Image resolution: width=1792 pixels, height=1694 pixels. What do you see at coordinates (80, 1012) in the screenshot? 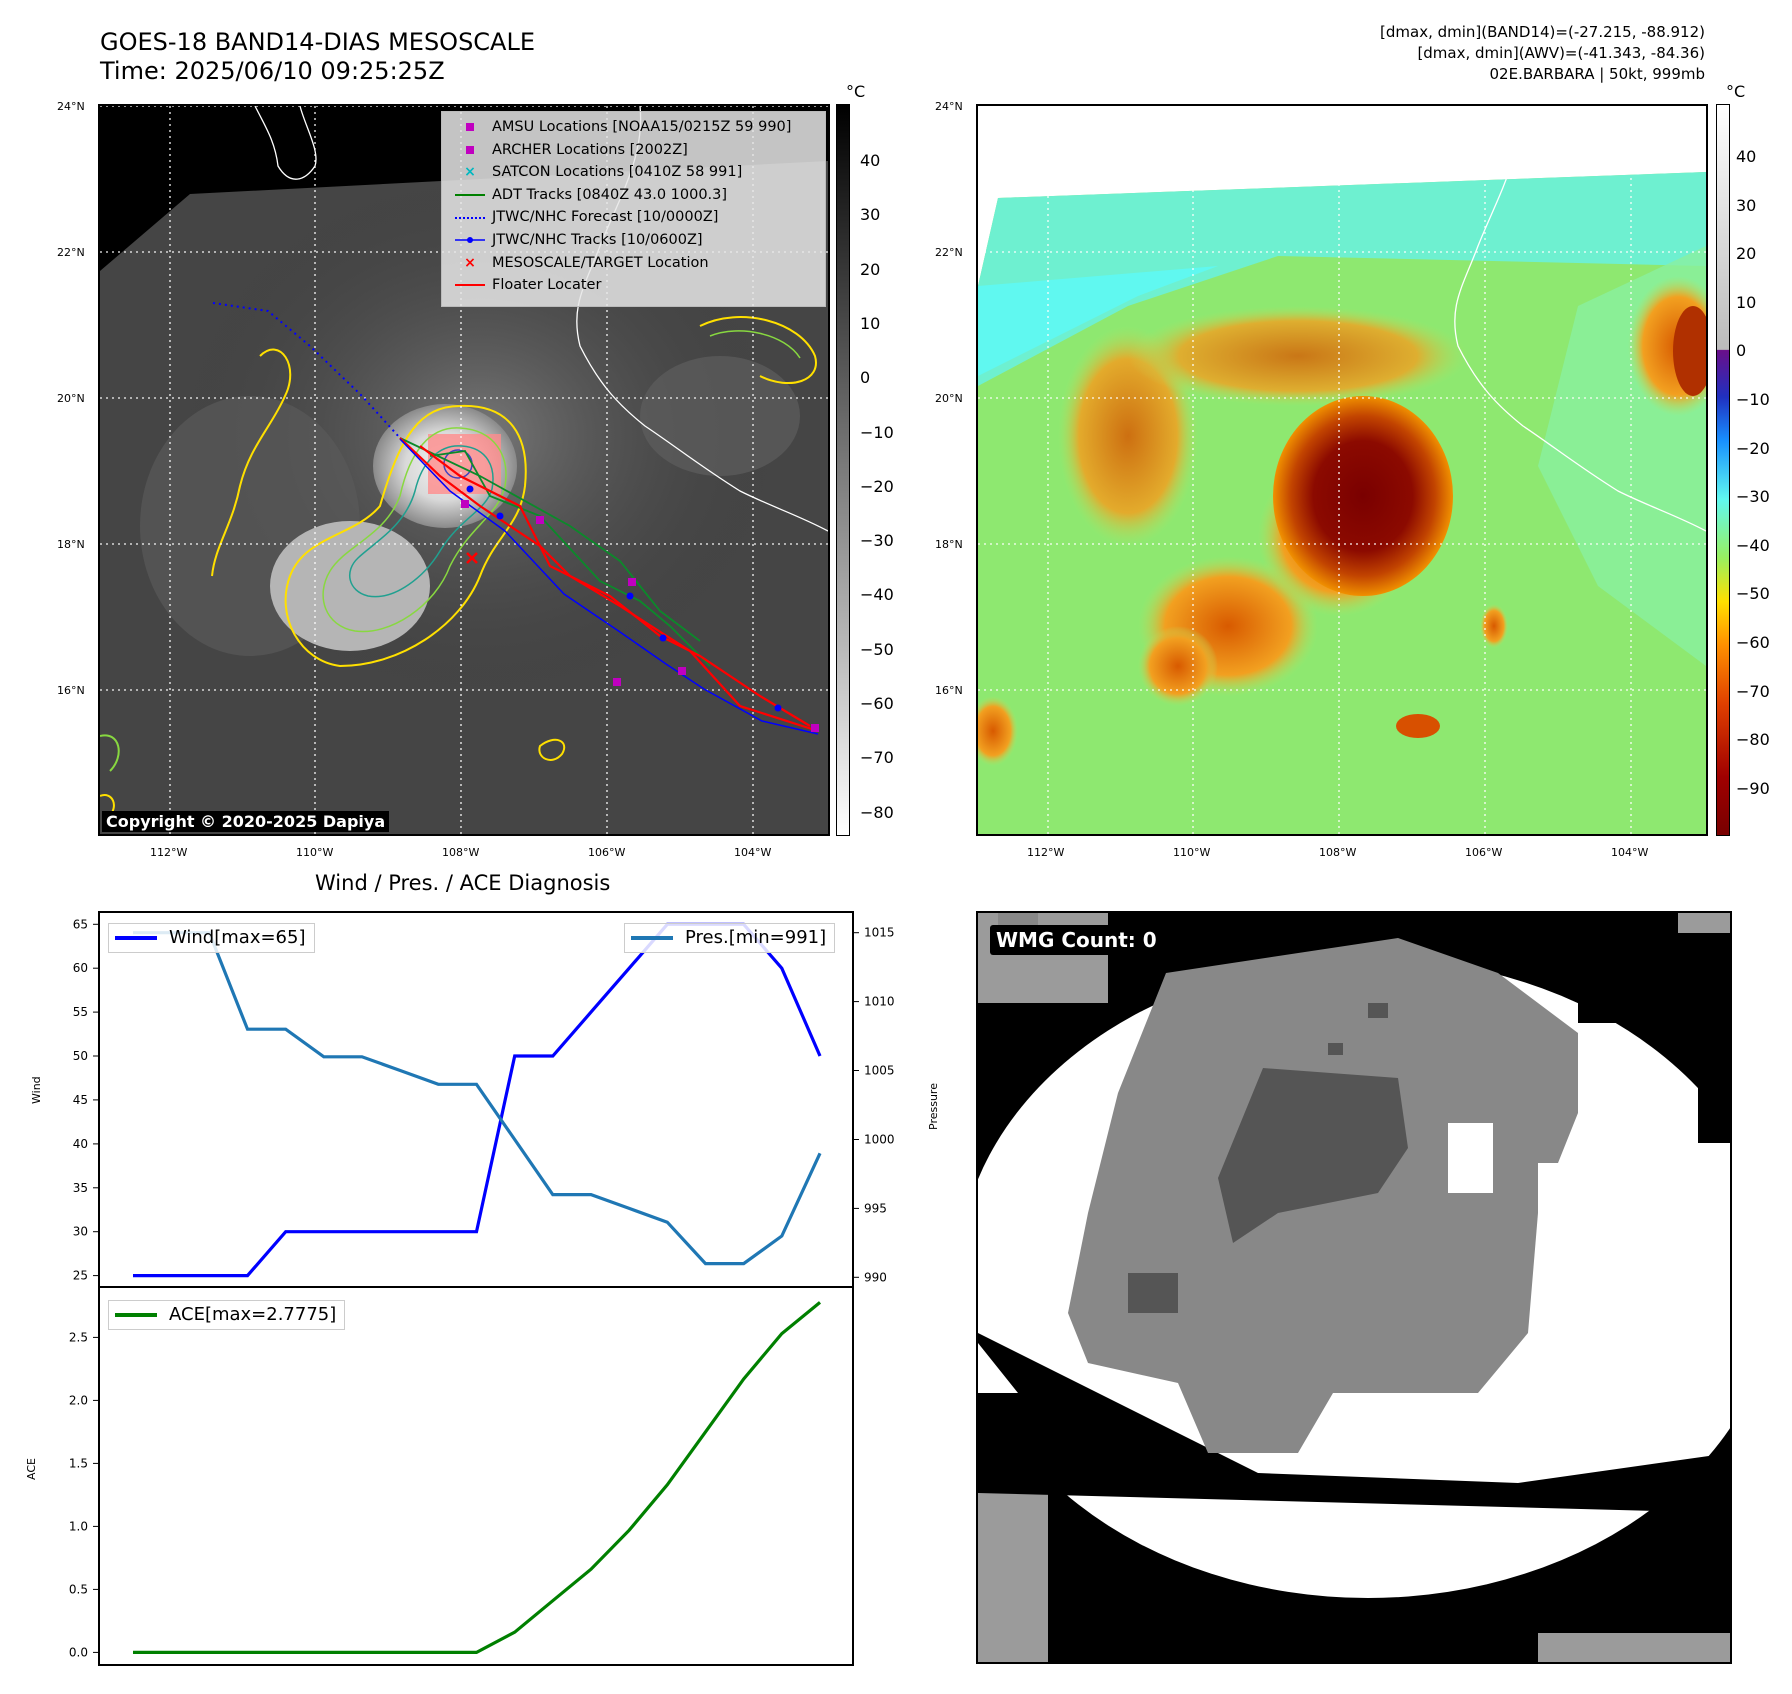
I see `tick-label: 55` at bounding box center [80, 1012].